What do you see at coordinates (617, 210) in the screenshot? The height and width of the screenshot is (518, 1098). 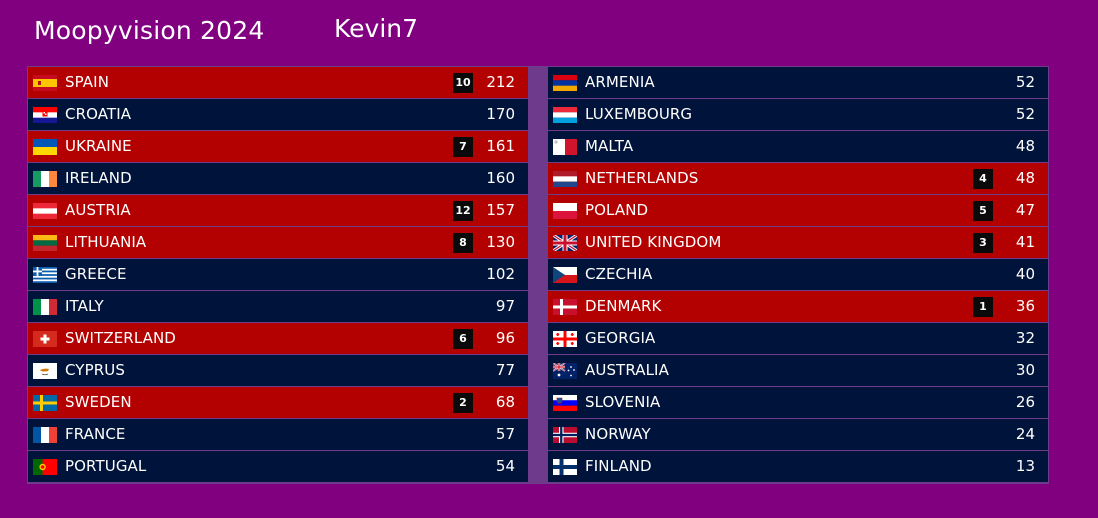 I see `country-name: POLAND` at bounding box center [617, 210].